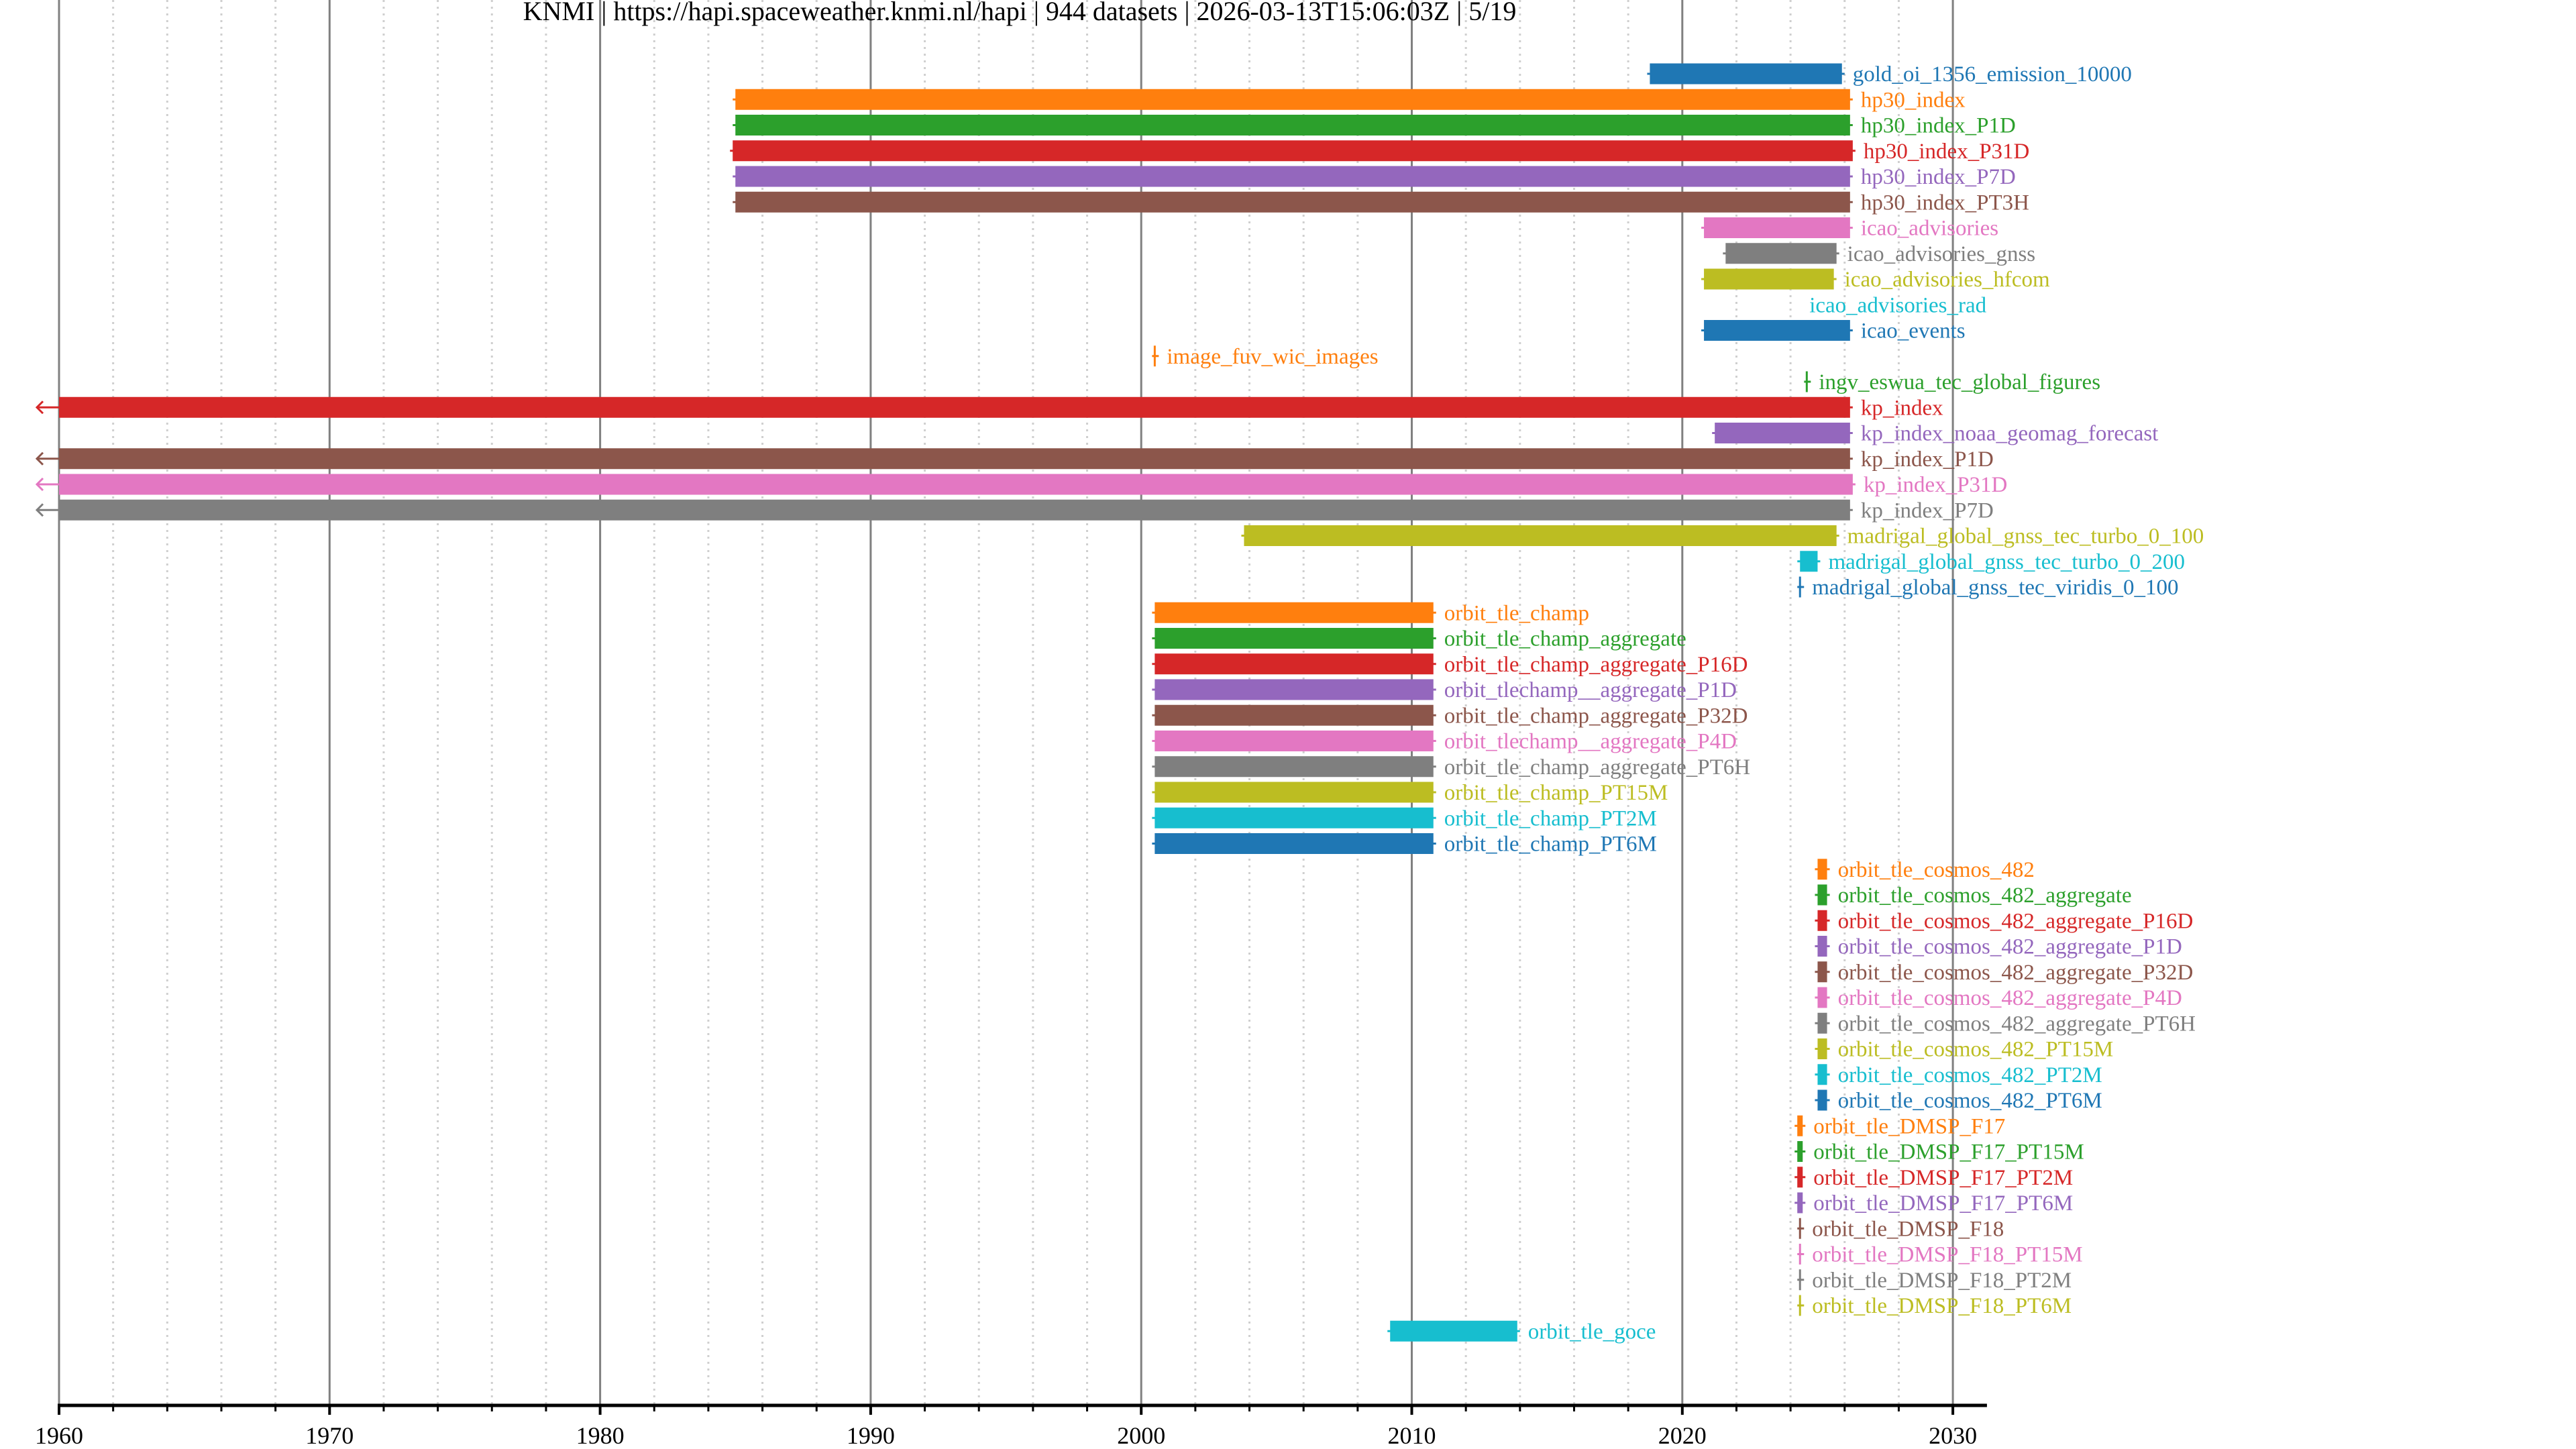 Image resolution: width=2576 pixels, height=1449 pixels. What do you see at coordinates (1021, 485) in the screenshot?
I see `dataset-row: kp_index_P31D` at bounding box center [1021, 485].